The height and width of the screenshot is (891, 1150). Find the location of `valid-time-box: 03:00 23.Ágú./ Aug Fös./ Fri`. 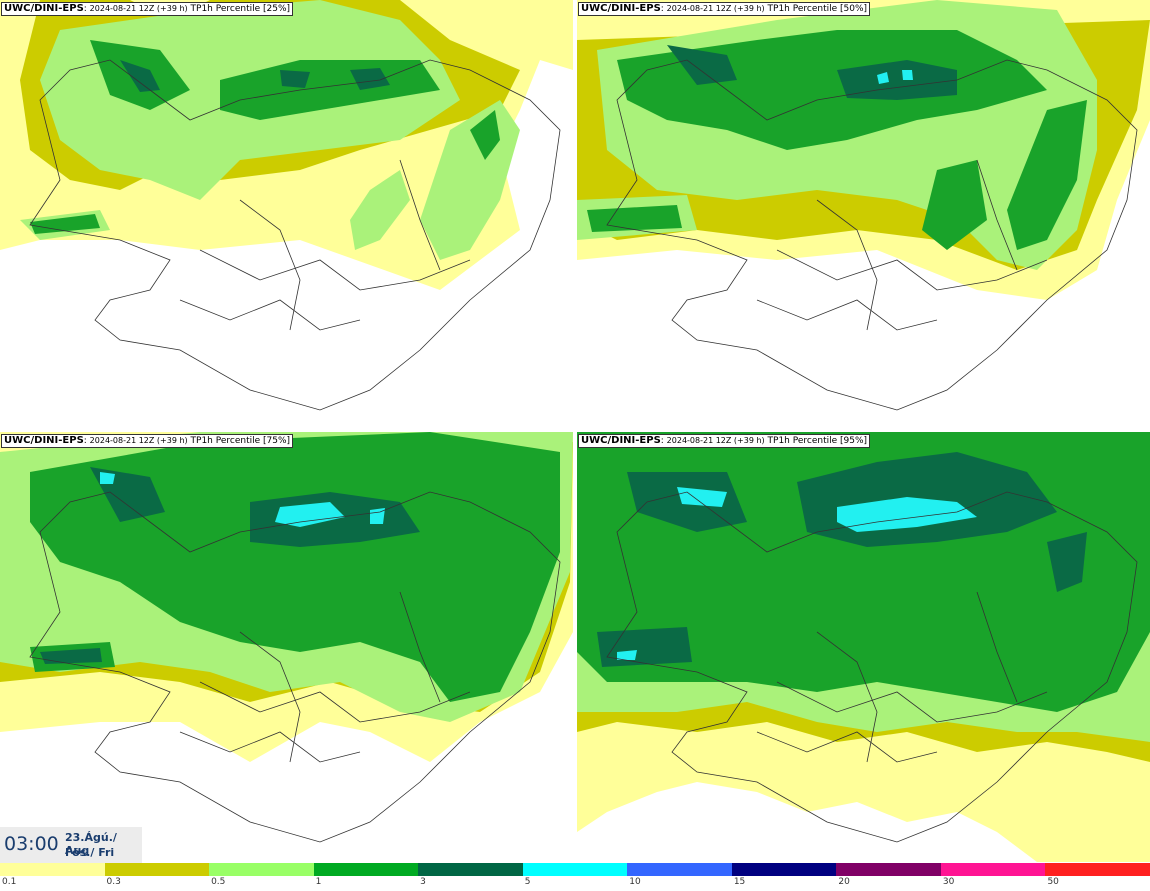

valid-time-box: 03:00 23.Ágú./ Aug Fös./ Fri is located at coordinates (71, 845).